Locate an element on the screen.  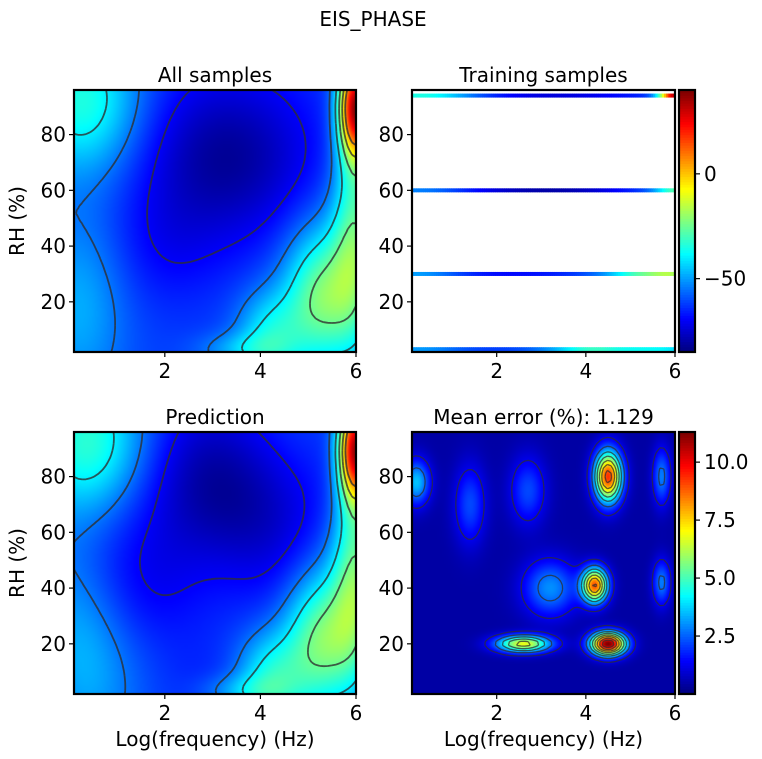
colorbar-tick-label: 2.5 is located at coordinates (720, 636).